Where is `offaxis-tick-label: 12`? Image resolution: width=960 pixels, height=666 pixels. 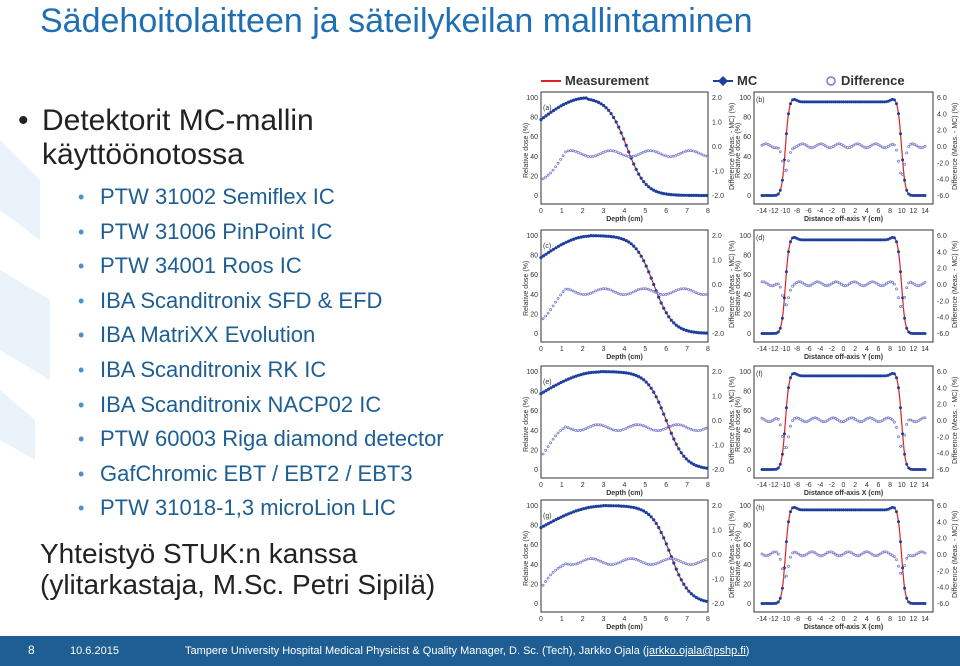
offaxis-tick-label: 12 is located at coordinates (913, 485).